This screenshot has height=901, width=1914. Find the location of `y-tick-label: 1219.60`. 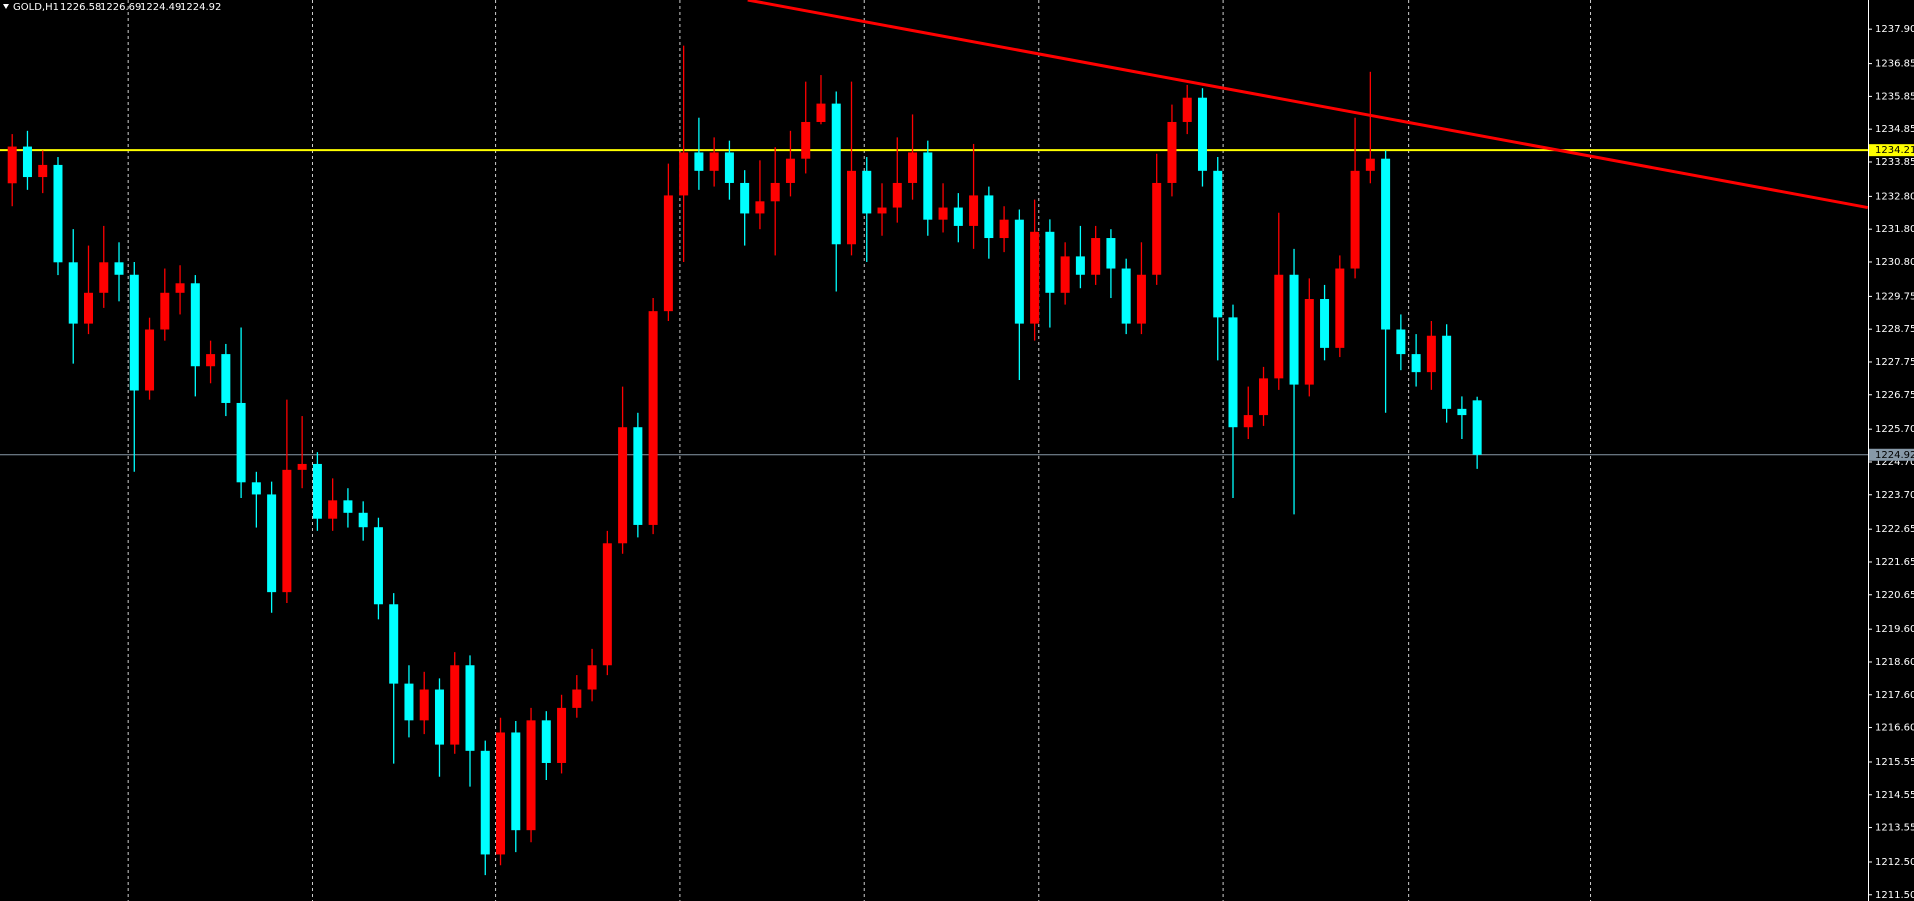

y-tick-label: 1219.60 is located at coordinates (1894, 629).